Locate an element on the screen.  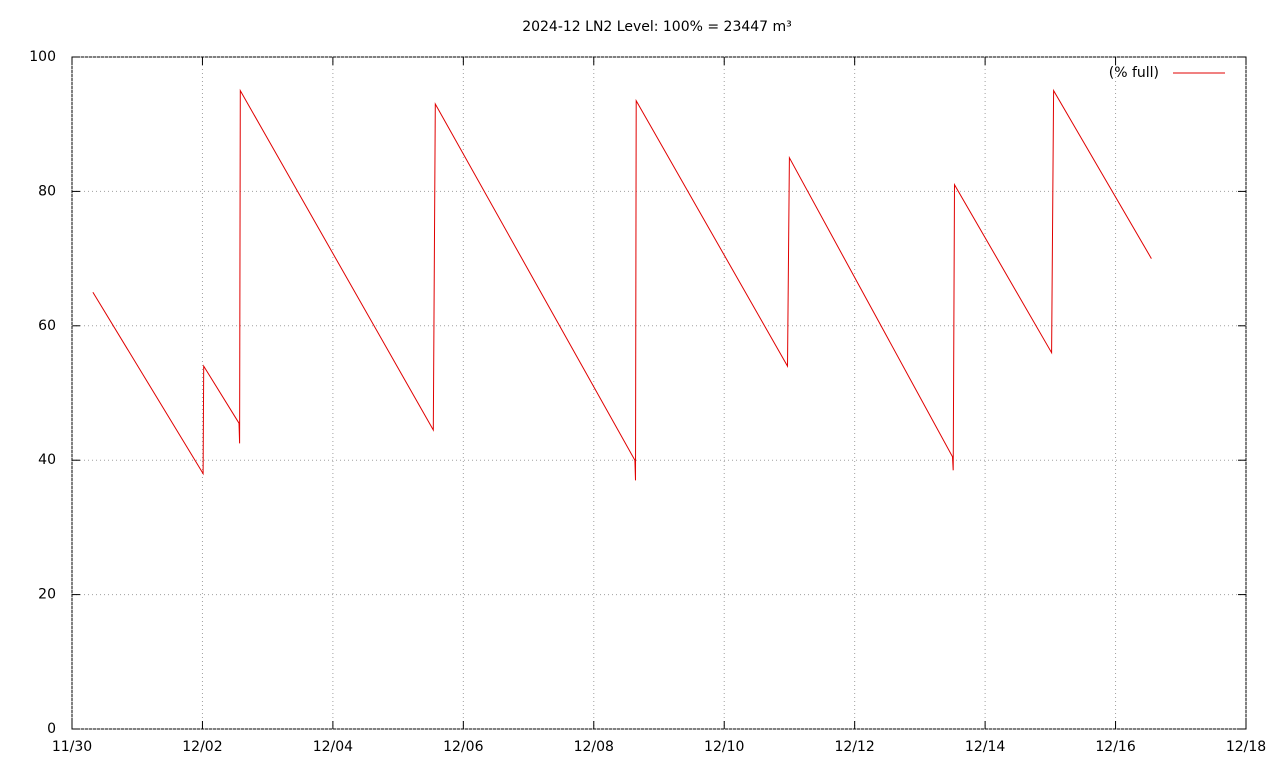
chart-title: 2024-12 LN2 Level: 100% = 23447 m³ is located at coordinates (657, 27).